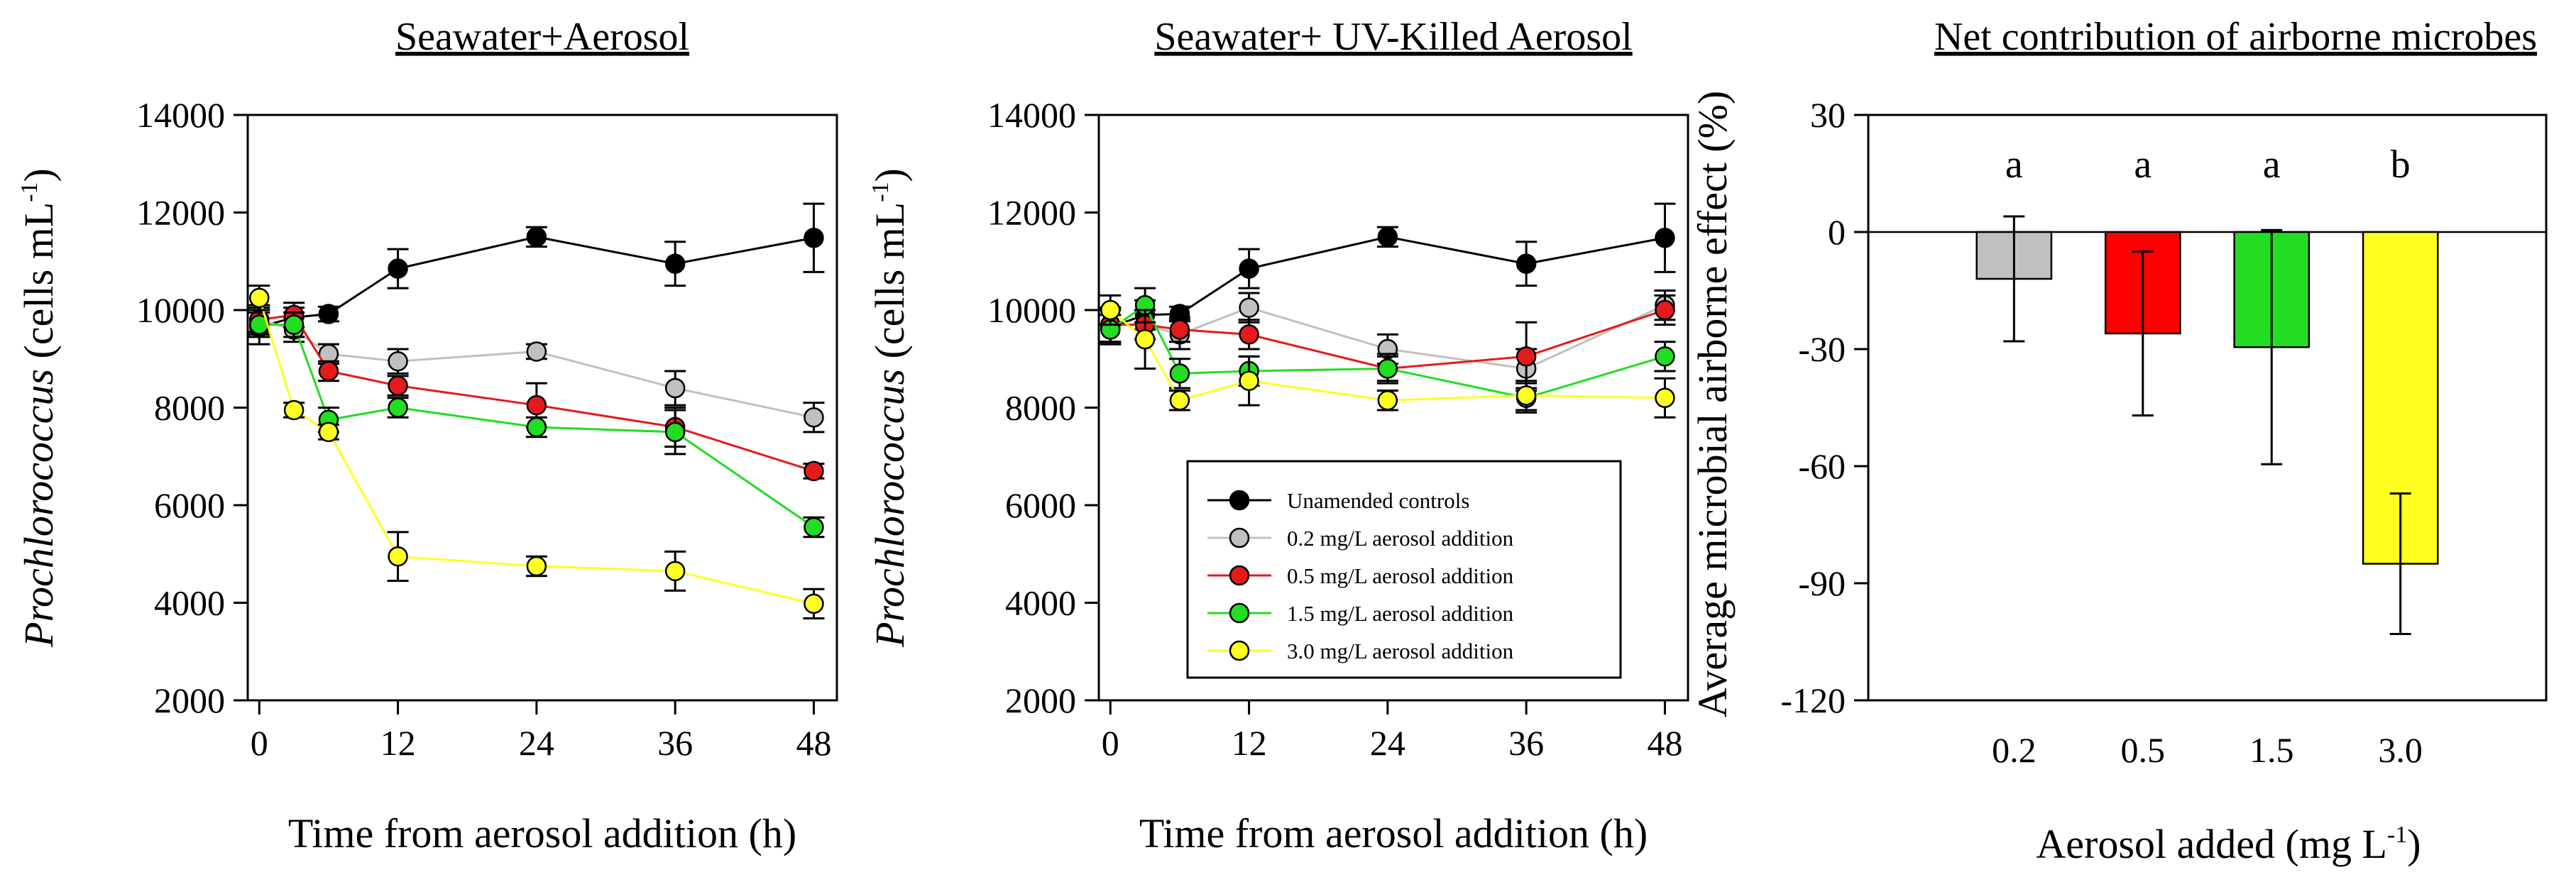 Image resolution: width=2576 pixels, height=877 pixels. What do you see at coordinates (1837, 232) in the screenshot?
I see `y-tick-label: 0` at bounding box center [1837, 232].